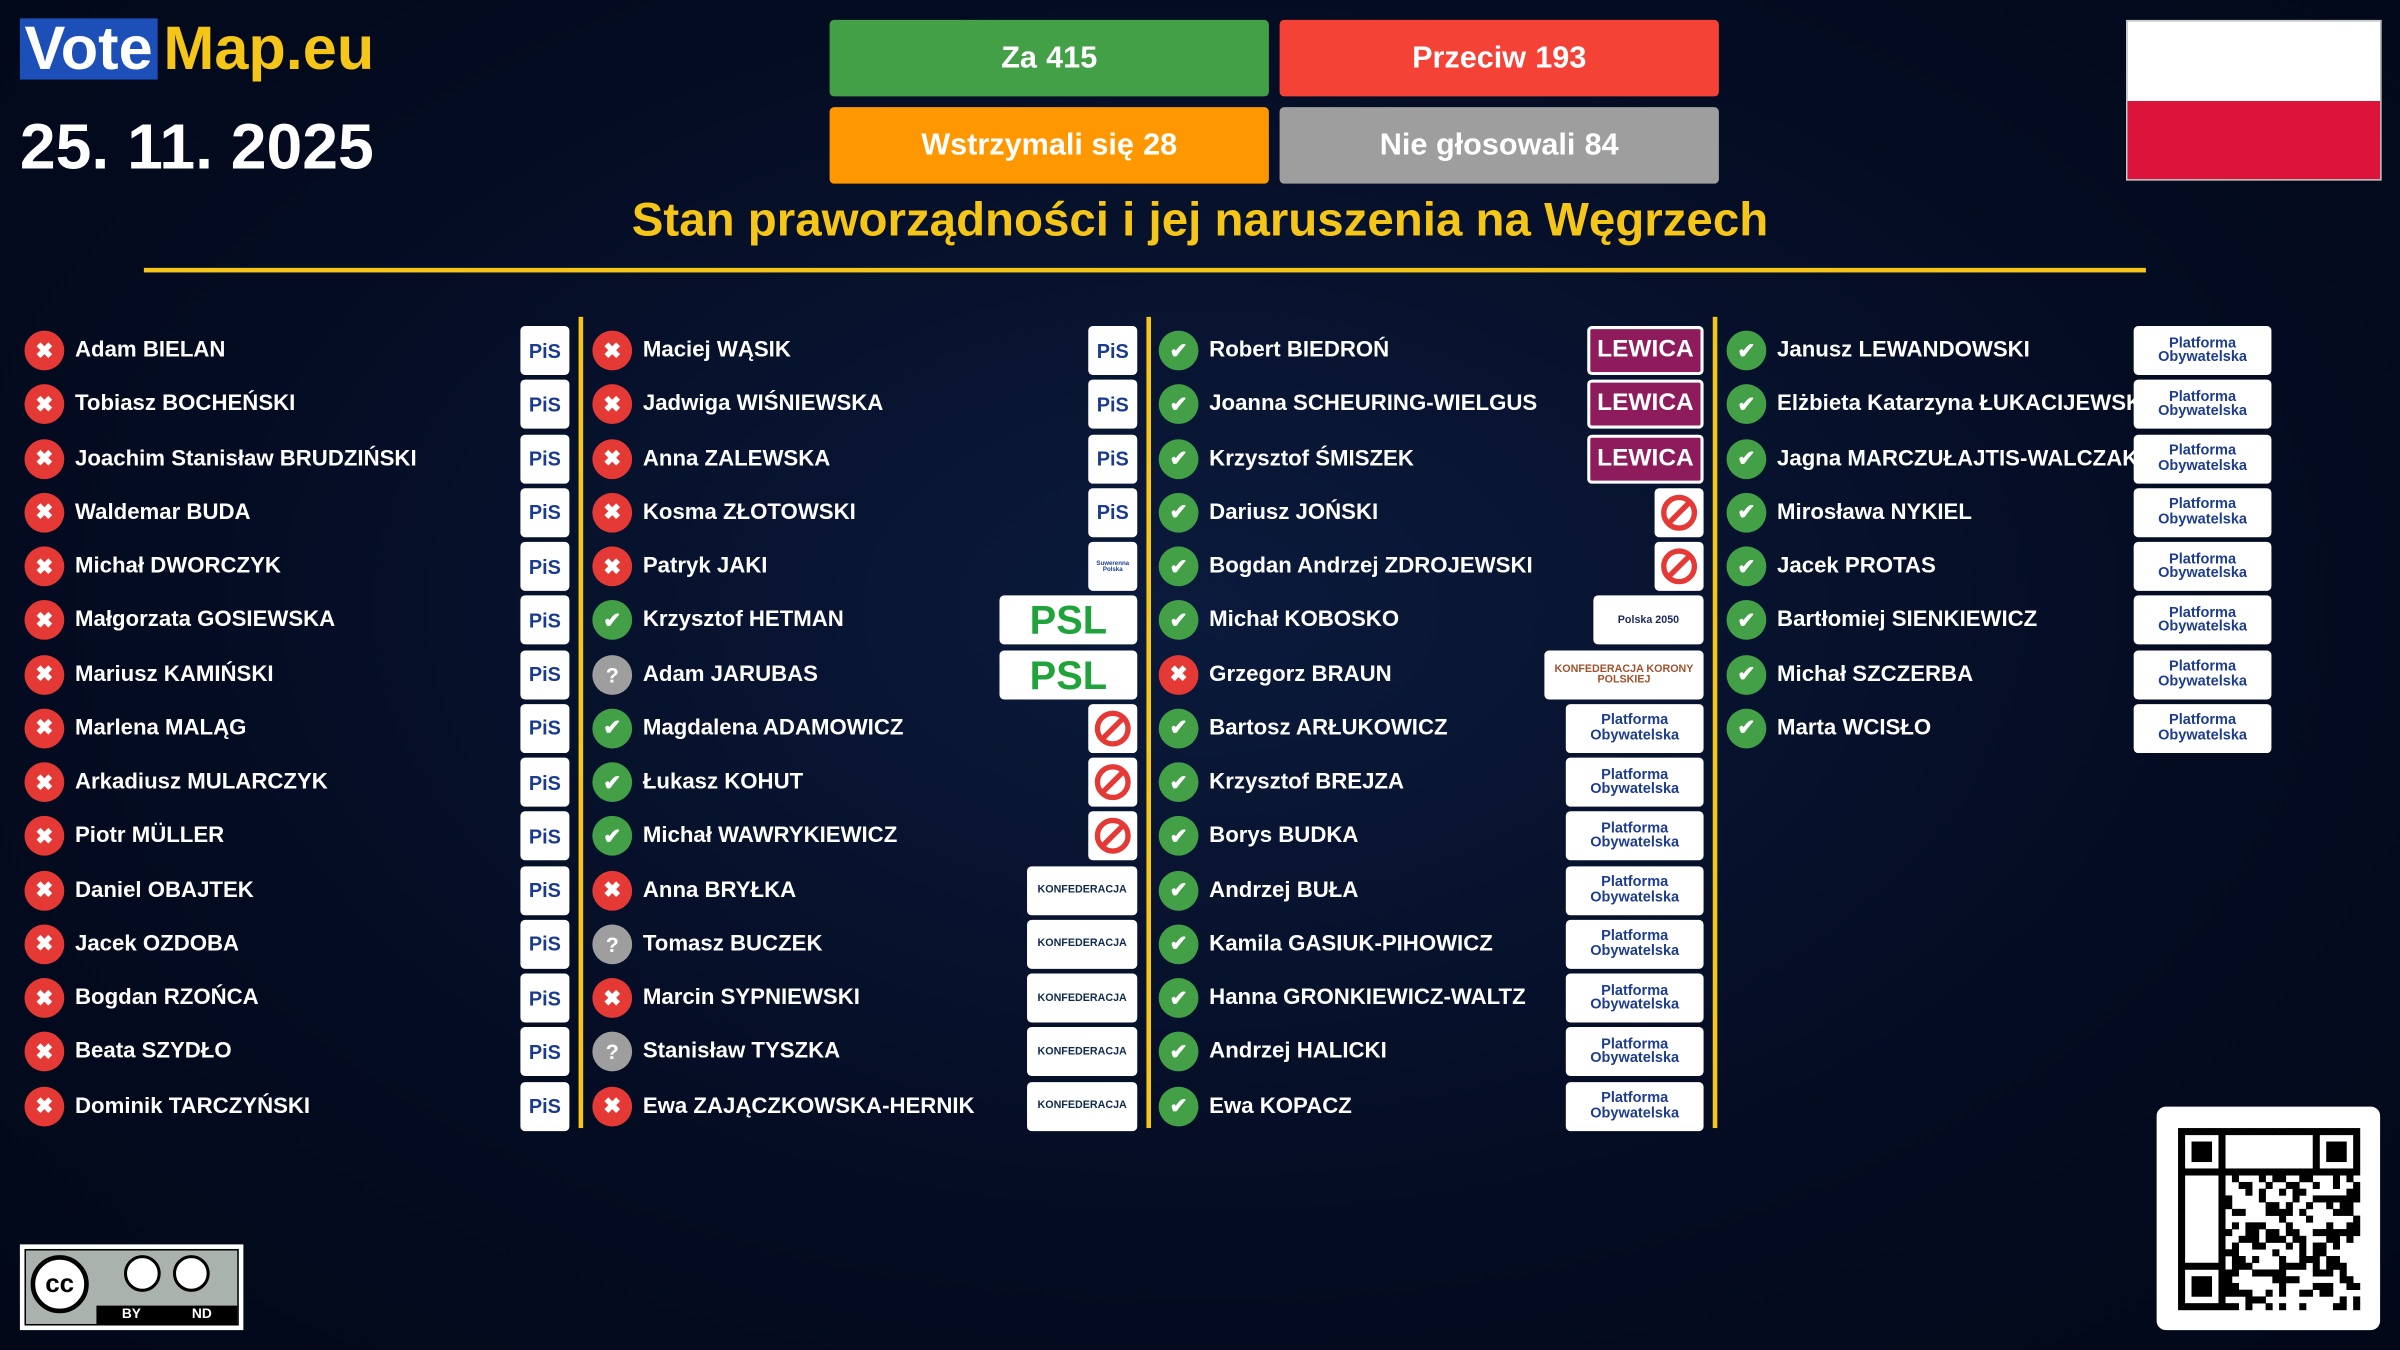 This screenshot has width=2400, height=1350. Describe the element at coordinates (1068, 620) in the screenshot. I see `party-logo: PSL` at that location.